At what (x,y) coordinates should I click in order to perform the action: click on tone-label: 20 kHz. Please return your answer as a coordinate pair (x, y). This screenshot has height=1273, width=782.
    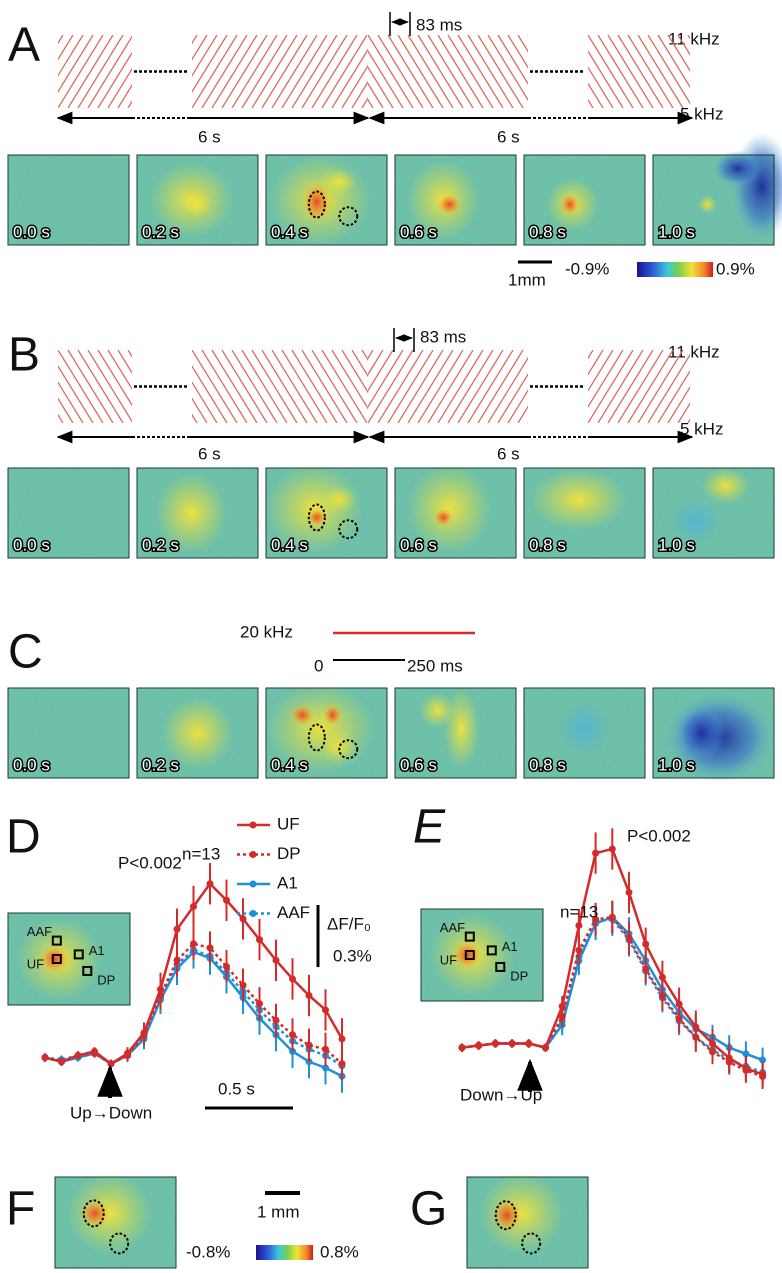
    Looking at the image, I should click on (266, 631).